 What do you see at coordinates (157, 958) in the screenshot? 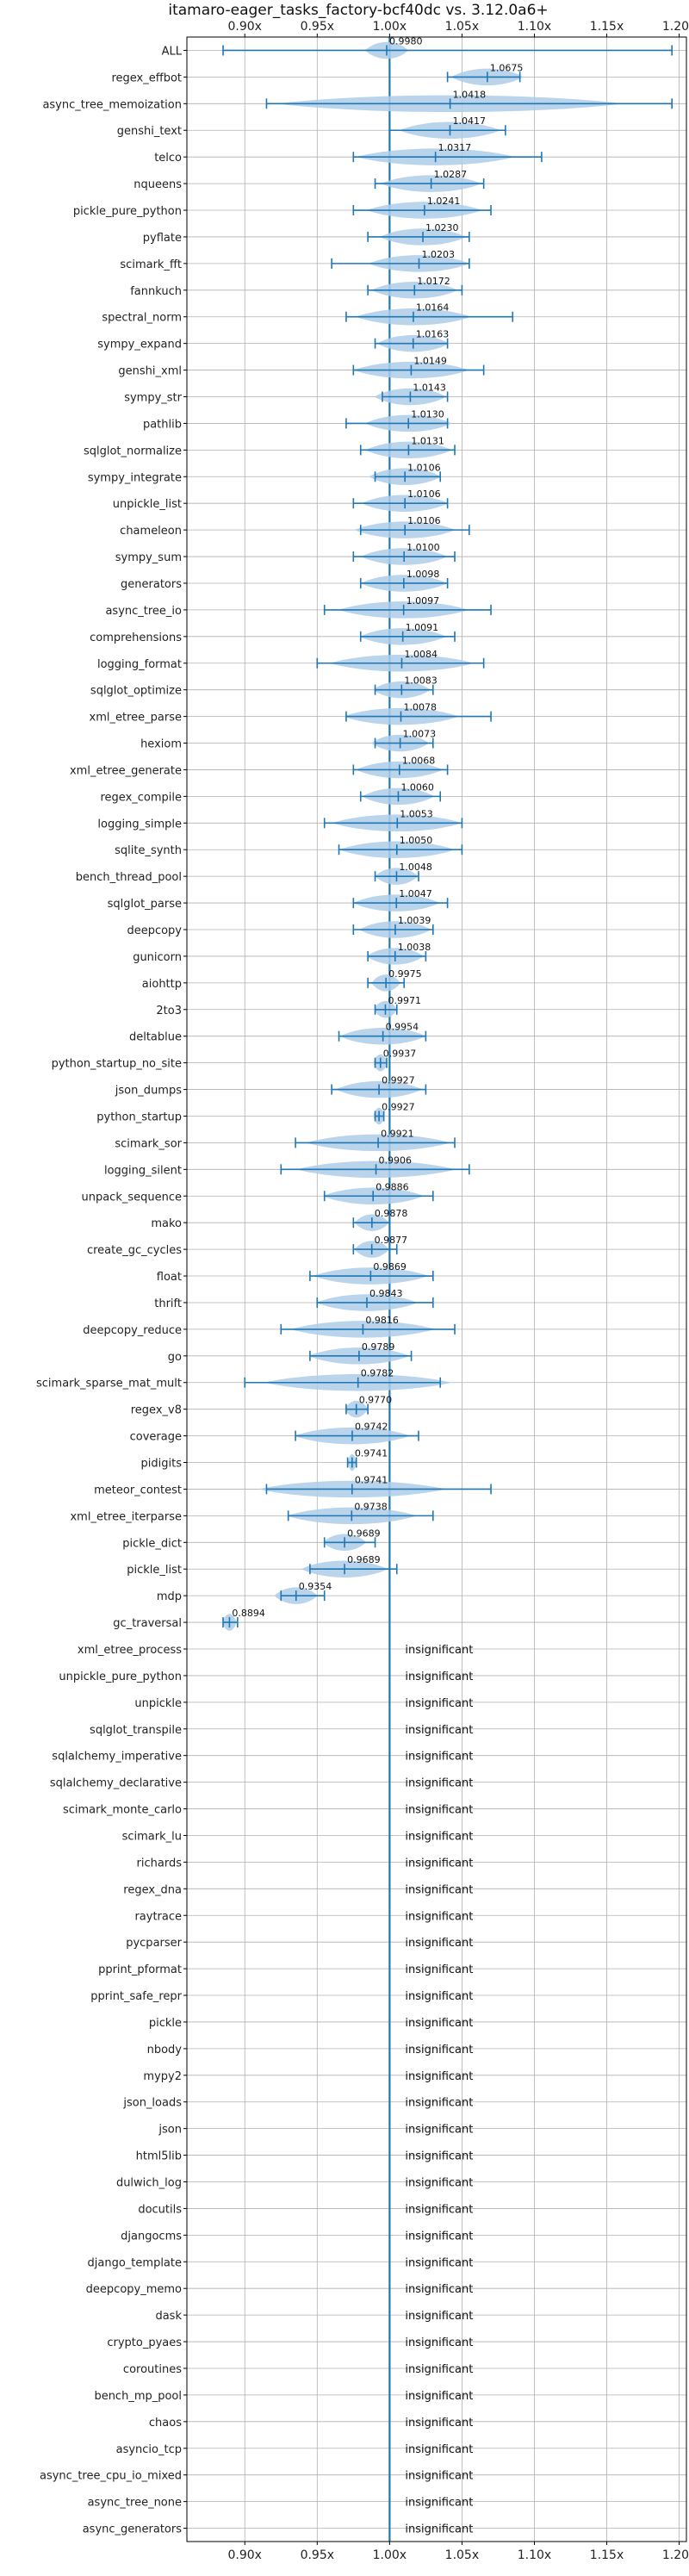
I see `row-label-gunicorn: gunicorn` at bounding box center [157, 958].